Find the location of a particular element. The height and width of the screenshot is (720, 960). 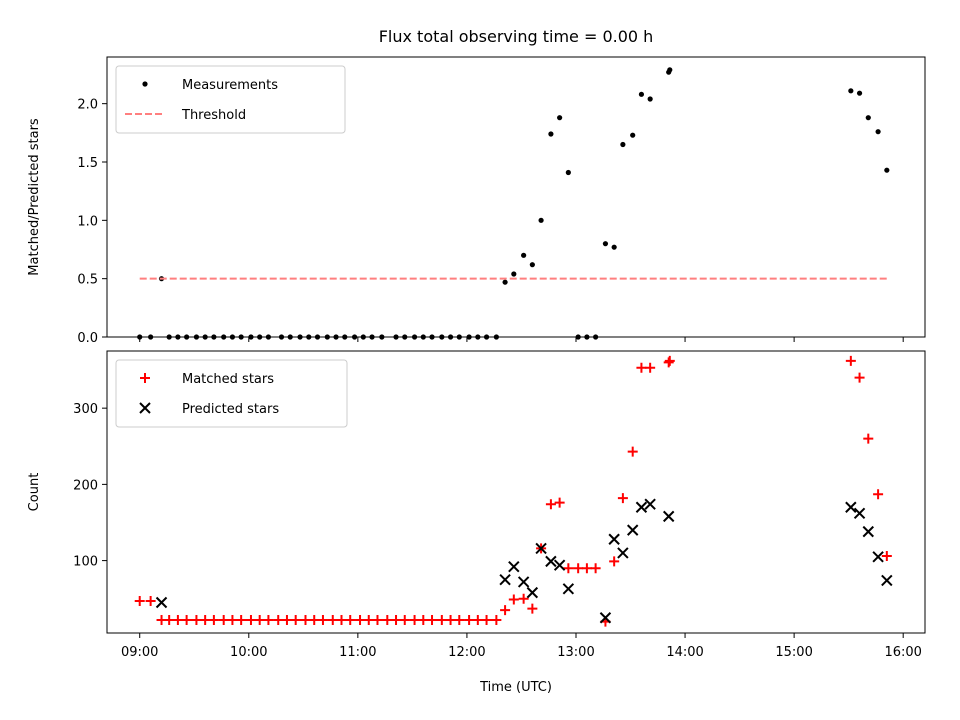

figure-title: Flux total observing time = 0.00 h is located at coordinates (516, 36).